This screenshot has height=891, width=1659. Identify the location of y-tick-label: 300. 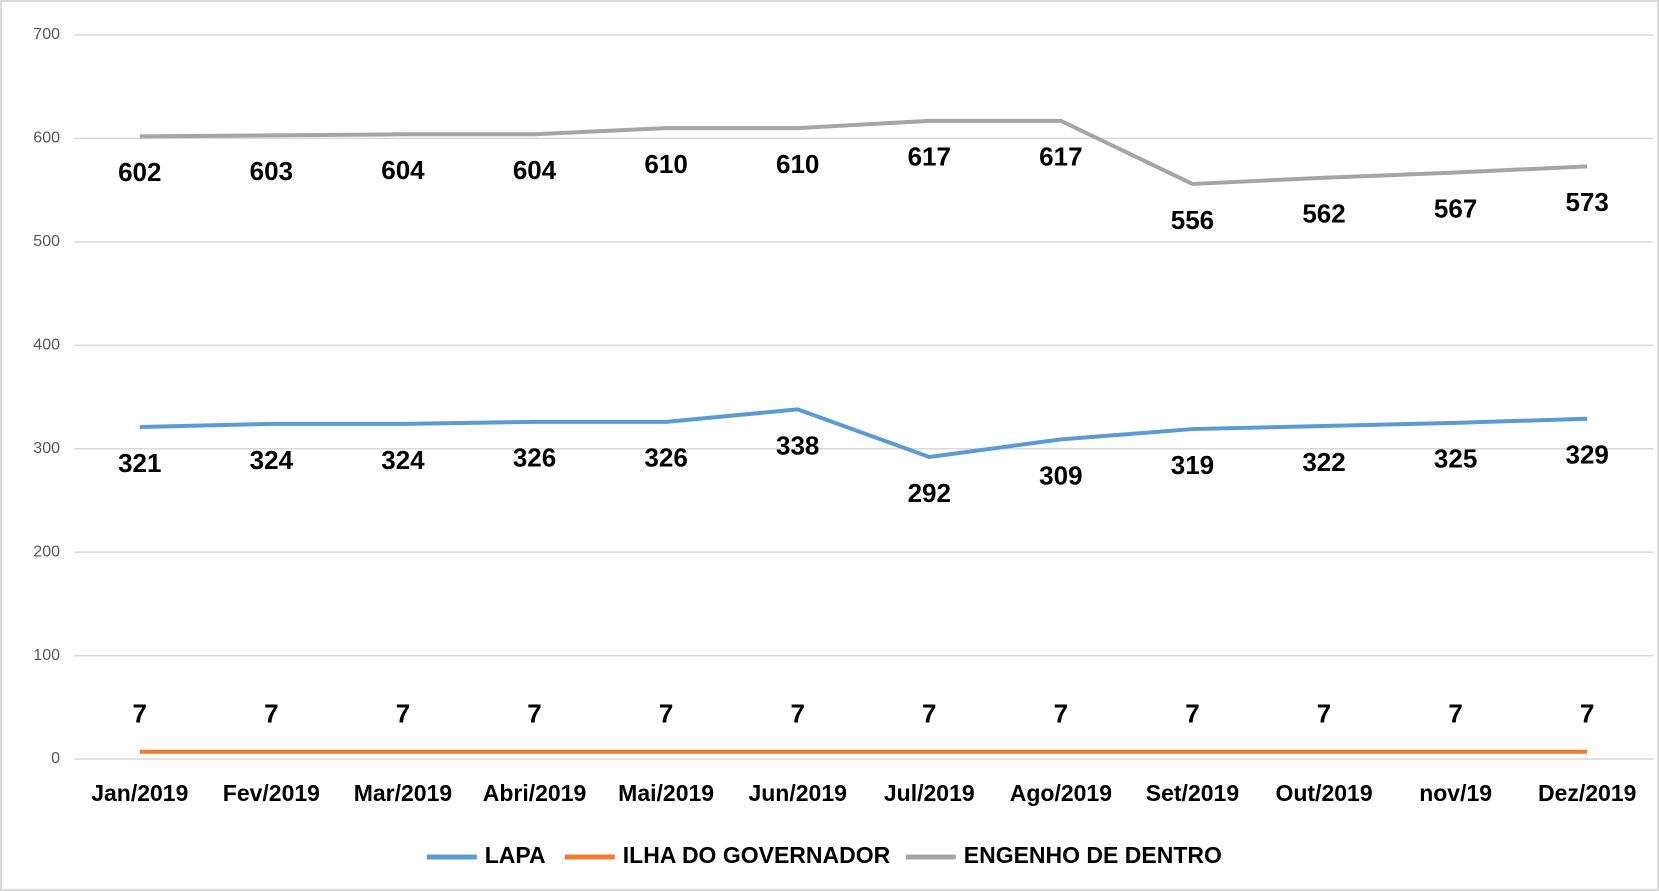
(46, 448).